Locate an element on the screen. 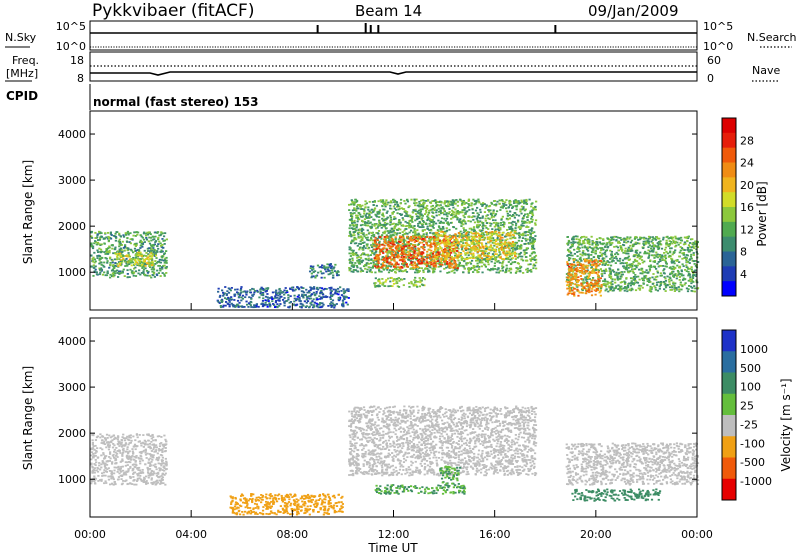 This screenshot has height=554, width=800. beam-title: Beam 14 is located at coordinates (388, 11).